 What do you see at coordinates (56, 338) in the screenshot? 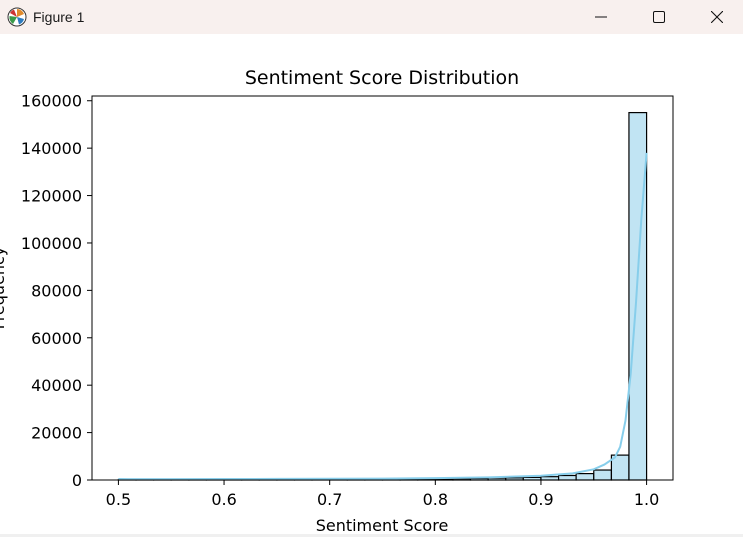
I see `y-tick-label: 60000` at bounding box center [56, 338].